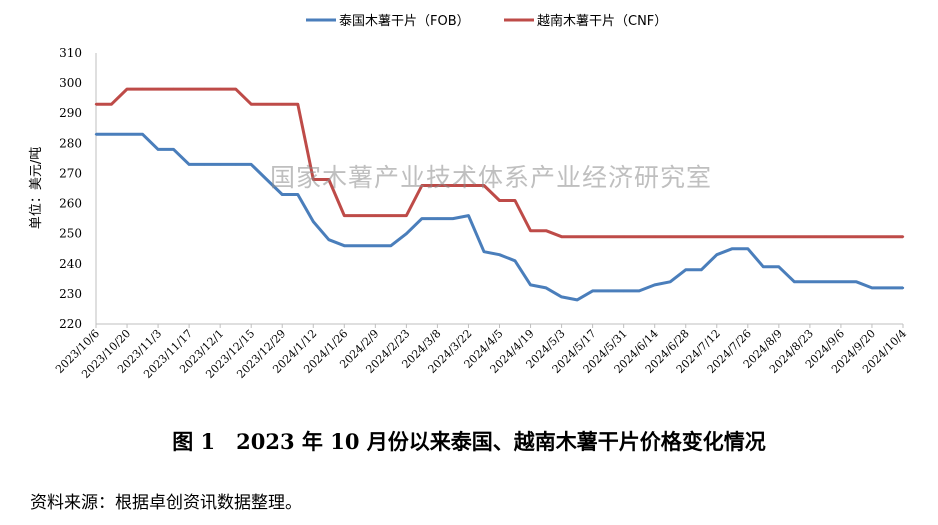 The height and width of the screenshot is (525, 938). I want to click on source-note: 资料来源：根据卓创资讯数据整理。, so click(166, 503).